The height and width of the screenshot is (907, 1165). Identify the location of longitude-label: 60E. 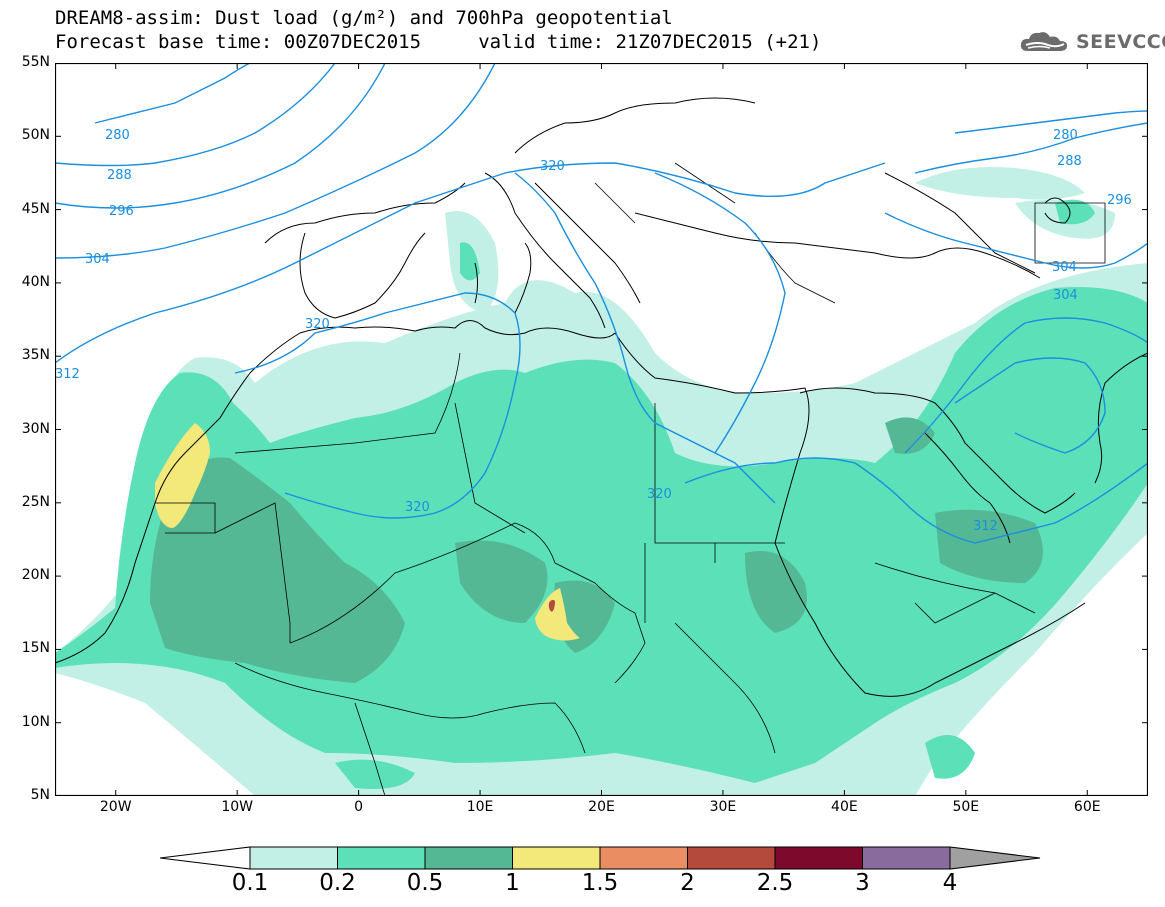
(1087, 807).